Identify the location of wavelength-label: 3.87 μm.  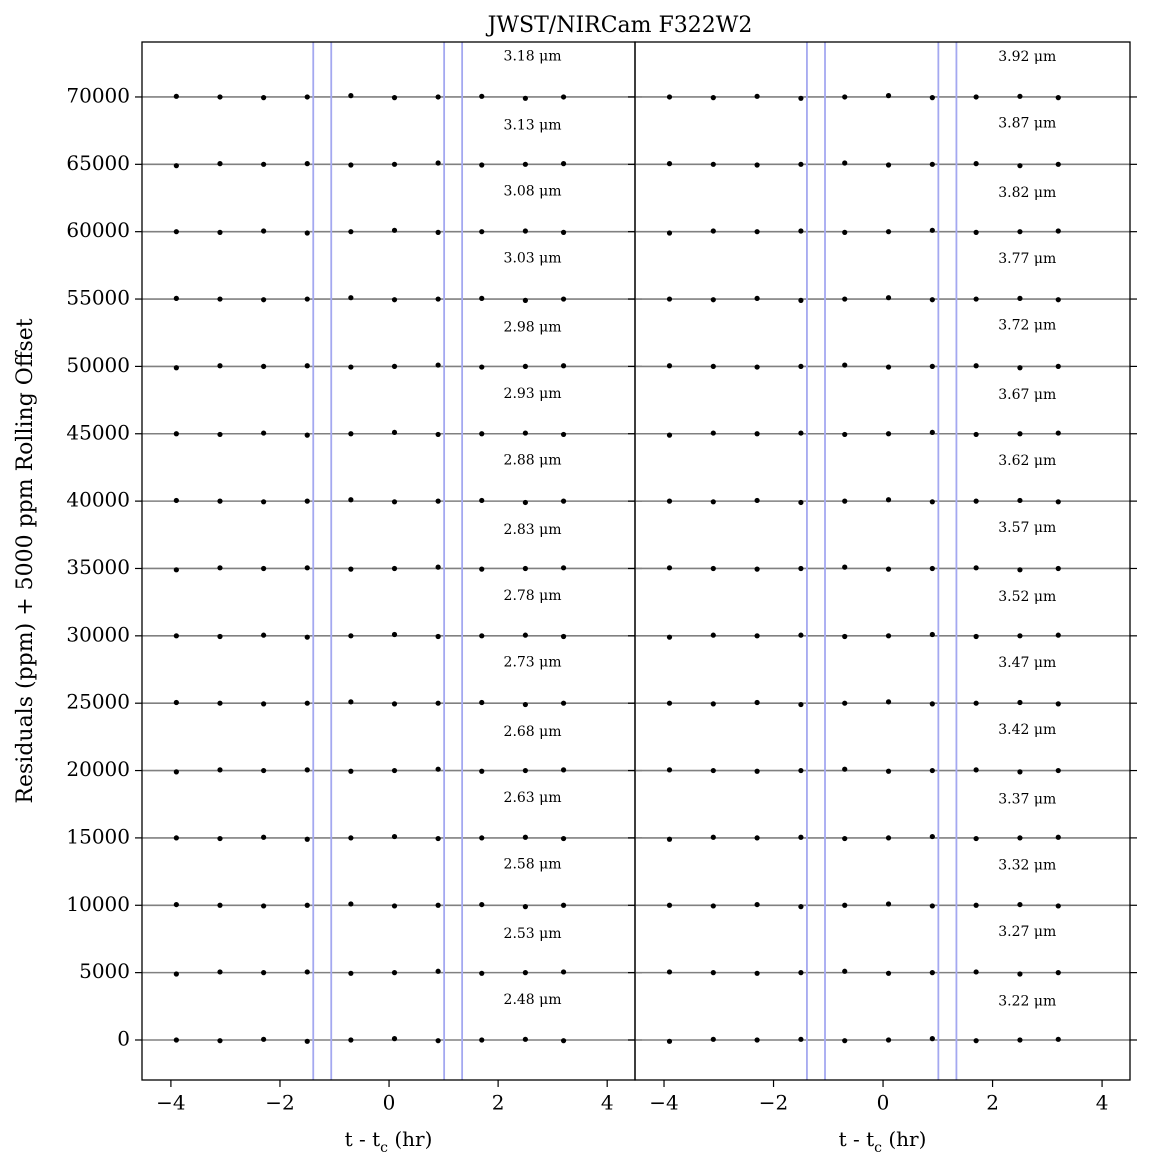
(1027, 124).